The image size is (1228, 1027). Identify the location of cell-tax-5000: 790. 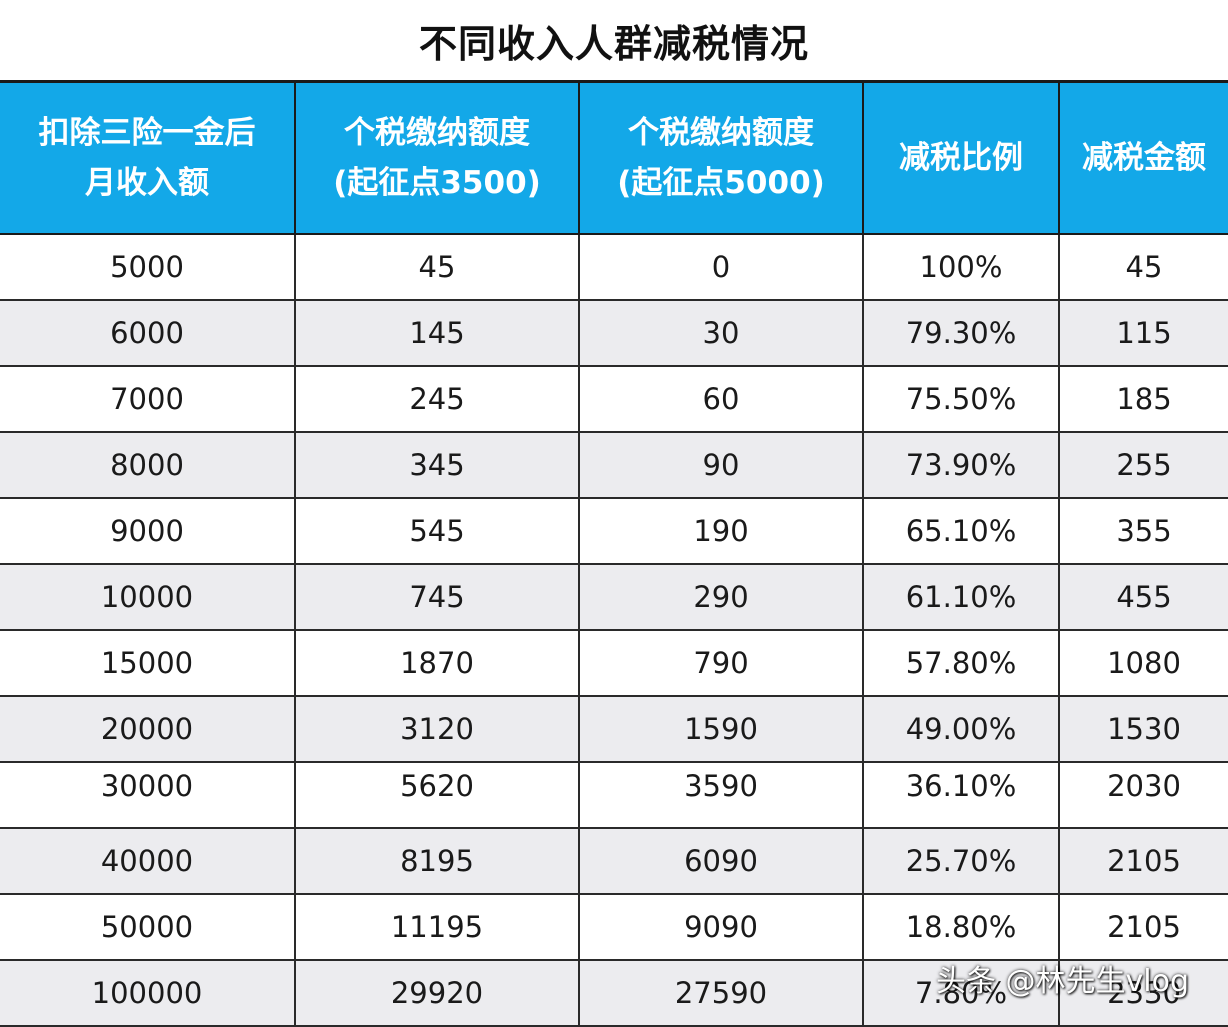
(721, 662).